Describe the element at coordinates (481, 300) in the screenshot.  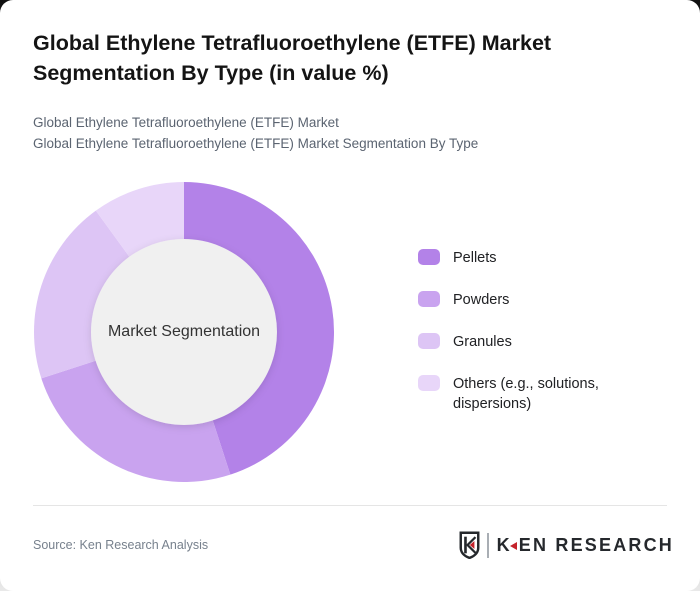
I see `legend-label-powders: Powders` at that location.